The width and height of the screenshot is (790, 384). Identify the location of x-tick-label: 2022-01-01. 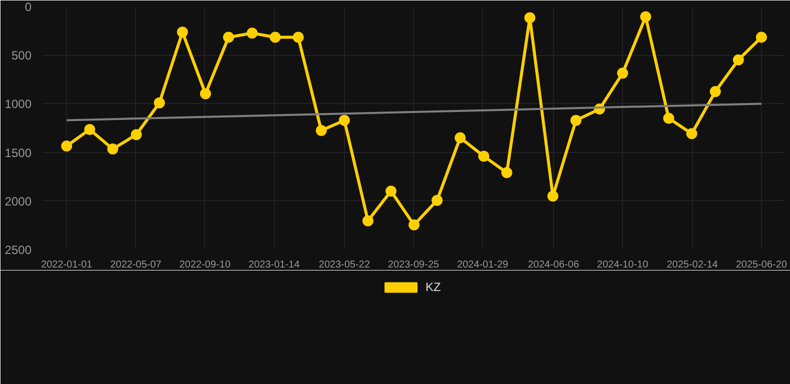
(67, 265).